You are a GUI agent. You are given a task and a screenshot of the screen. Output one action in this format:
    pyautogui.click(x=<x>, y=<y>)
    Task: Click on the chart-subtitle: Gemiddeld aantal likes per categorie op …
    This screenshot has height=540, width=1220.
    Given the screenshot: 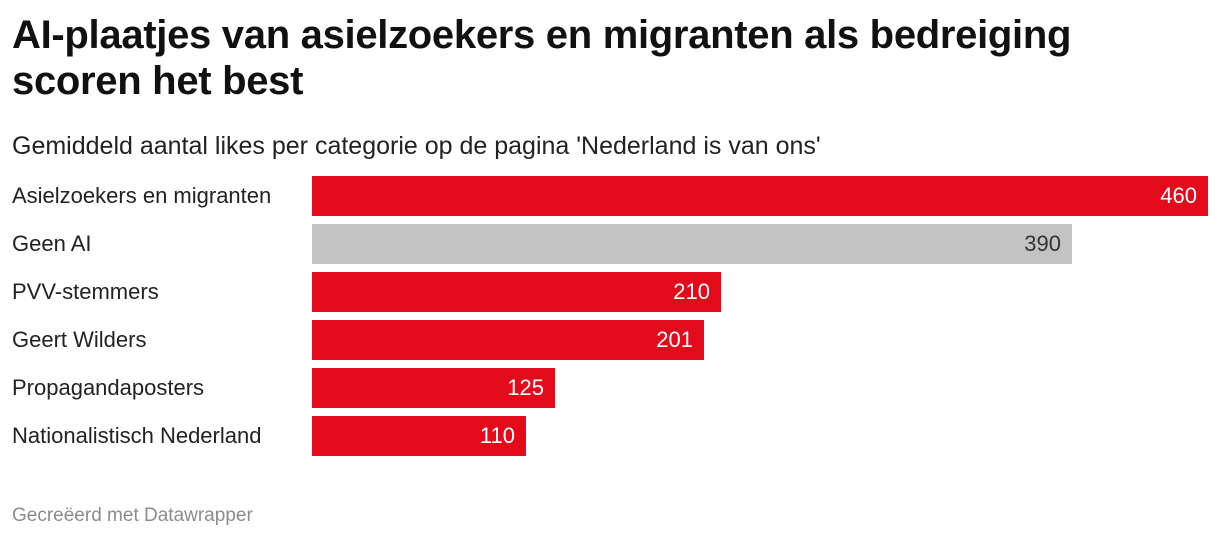 What is the action you would take?
    pyautogui.click(x=416, y=146)
    